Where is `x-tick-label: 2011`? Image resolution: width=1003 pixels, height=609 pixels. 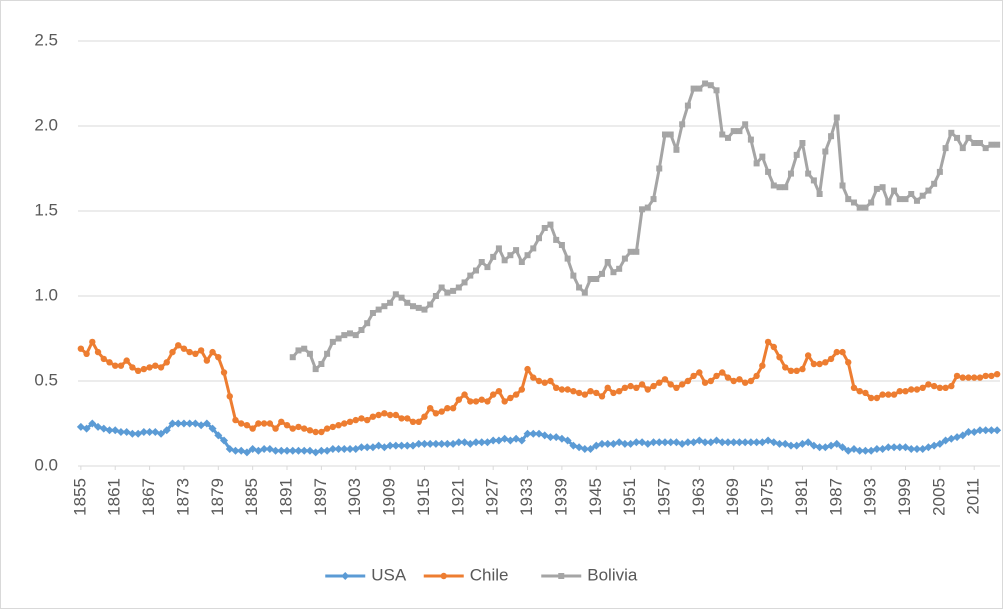 x-tick-label: 2011 is located at coordinates (973, 496).